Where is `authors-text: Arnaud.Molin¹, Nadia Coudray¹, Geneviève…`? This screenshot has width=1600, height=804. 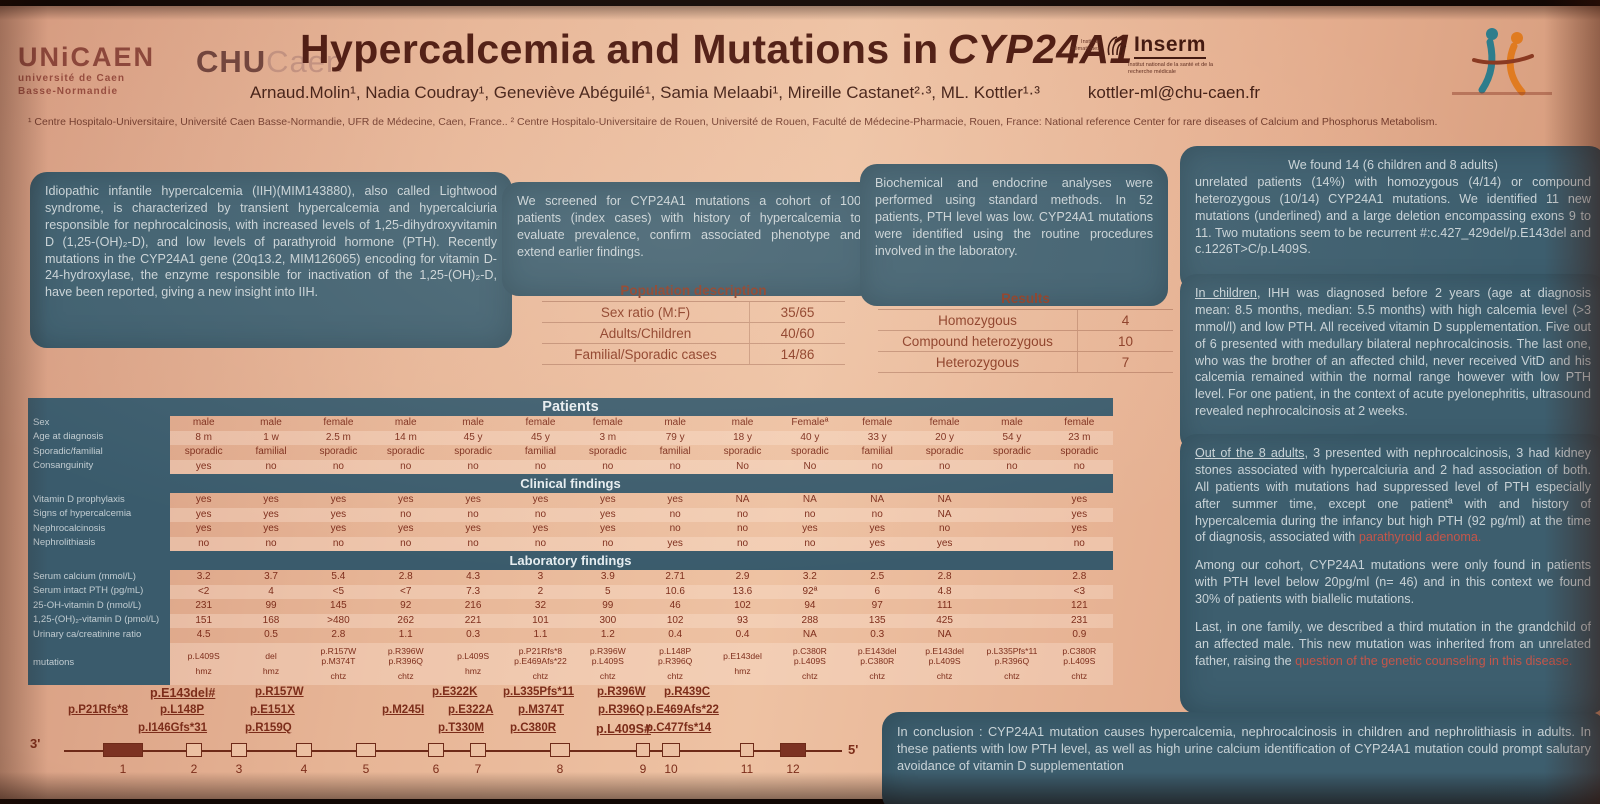 authors-text: Arnaud.Molin¹, Nadia Coudray¹, Geneviève… is located at coordinates (645, 92).